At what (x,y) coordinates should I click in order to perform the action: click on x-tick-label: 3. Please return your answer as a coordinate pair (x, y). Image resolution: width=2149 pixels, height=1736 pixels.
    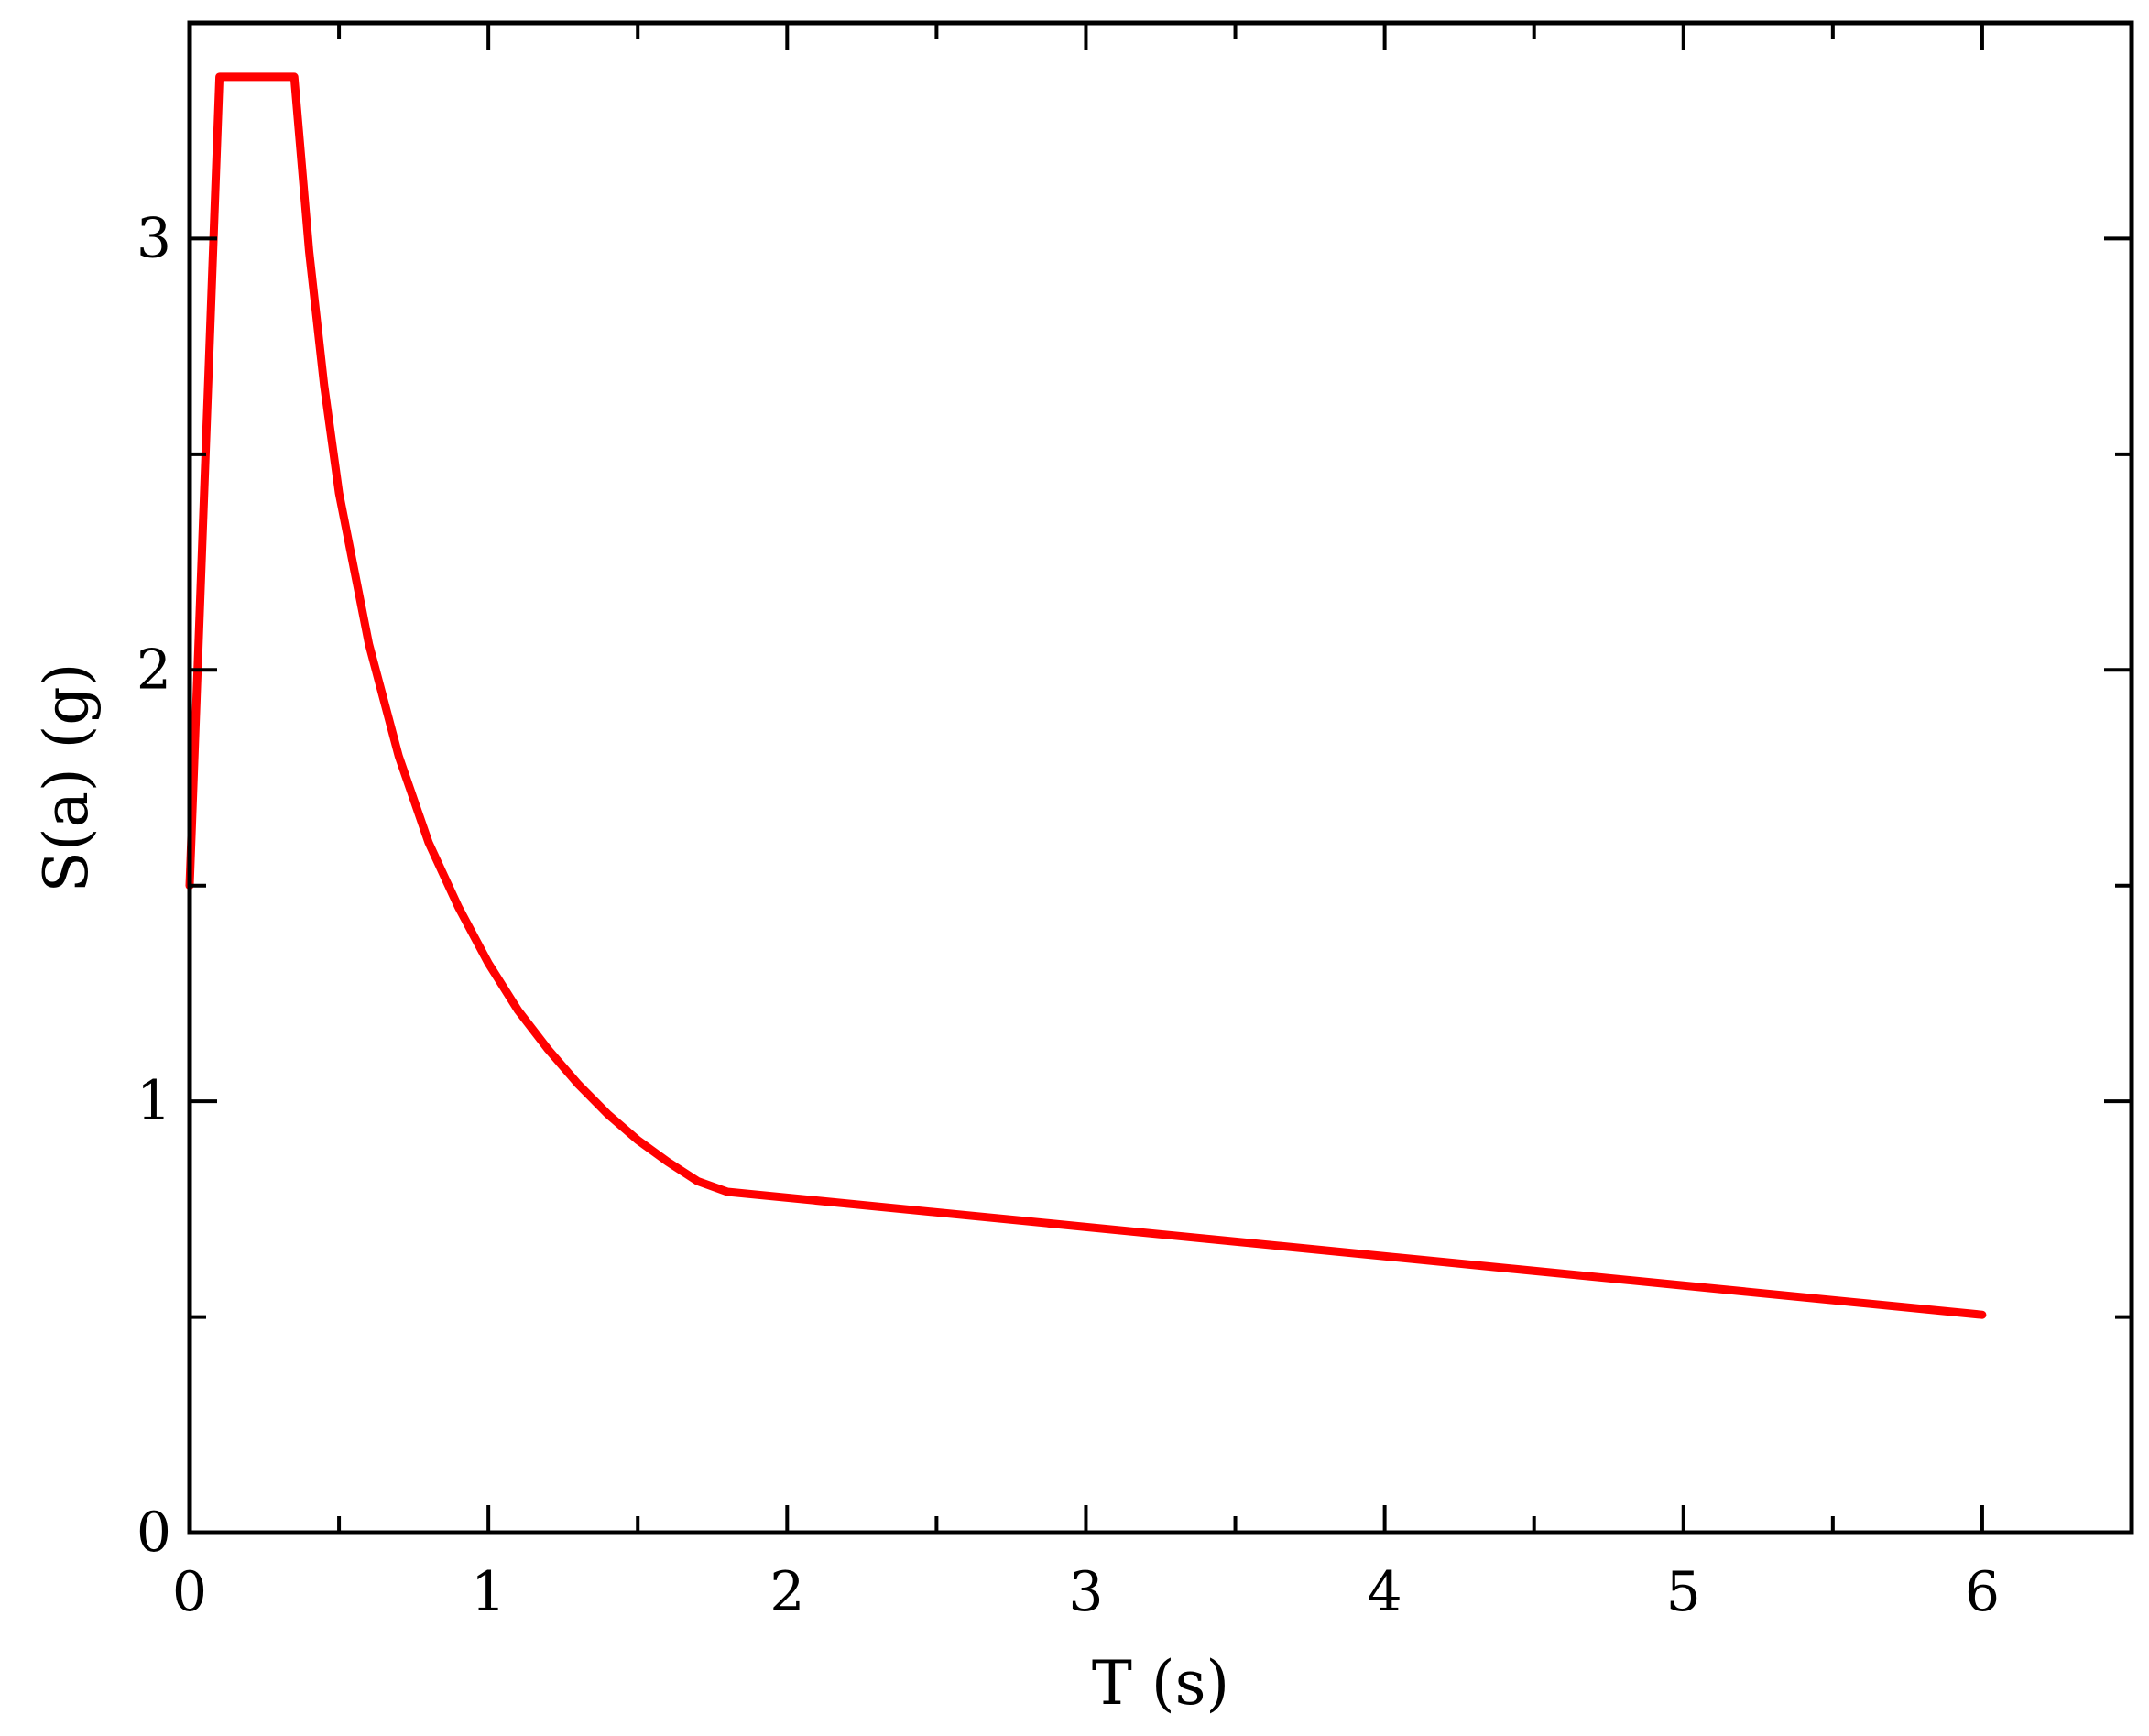
    Looking at the image, I should click on (1085, 1592).